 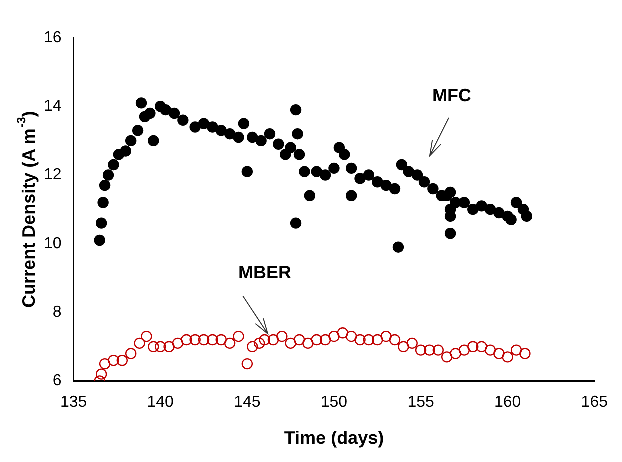 I want to click on y-tick-label: 12, so click(x=53, y=175).